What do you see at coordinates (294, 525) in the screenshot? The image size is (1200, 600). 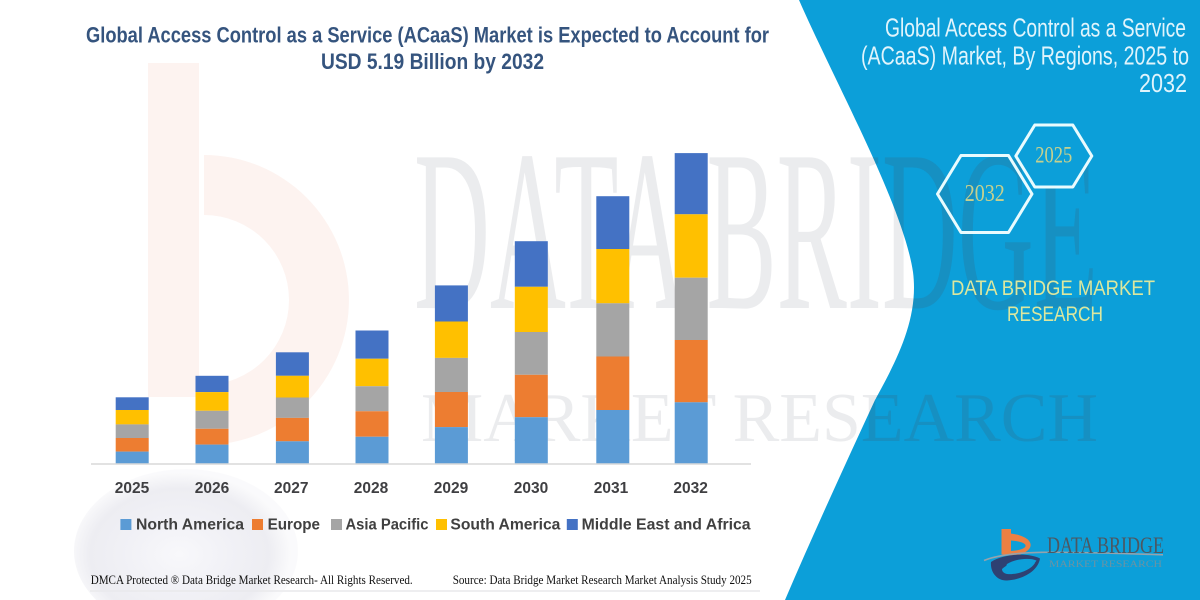 I see `svg-text: Europe` at bounding box center [294, 525].